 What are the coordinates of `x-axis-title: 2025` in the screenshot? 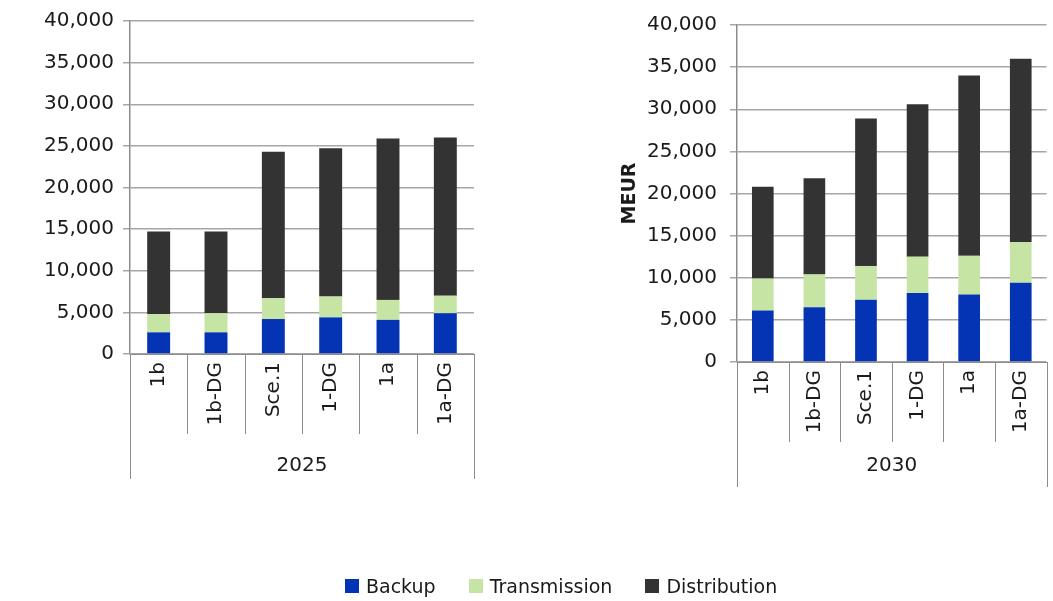 It's located at (302, 464).